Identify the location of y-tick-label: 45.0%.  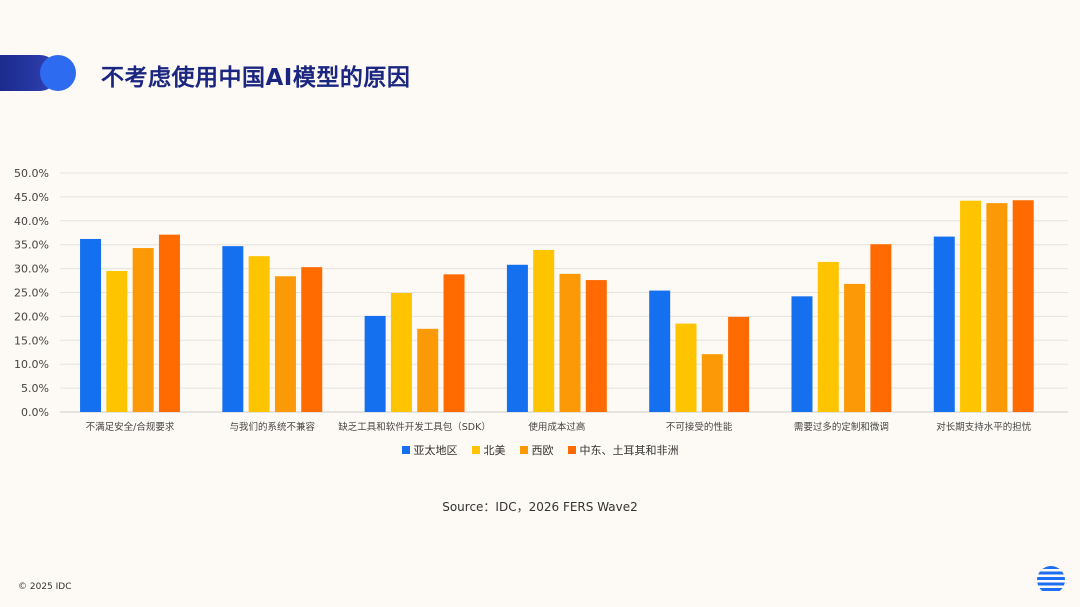
(31, 197).